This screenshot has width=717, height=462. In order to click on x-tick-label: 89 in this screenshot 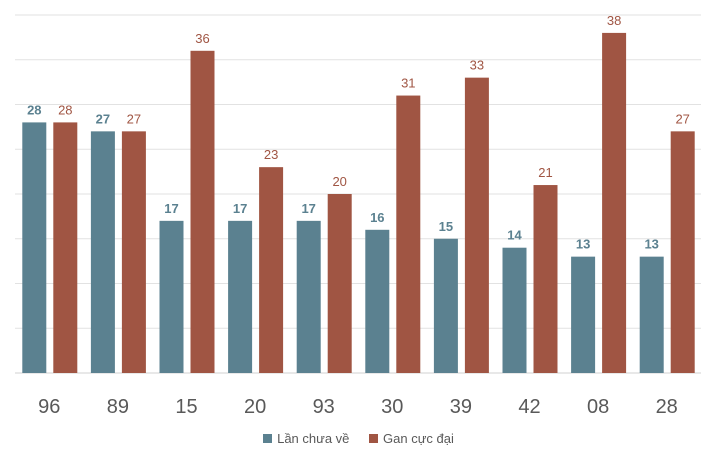, I will do `click(118, 407)`.